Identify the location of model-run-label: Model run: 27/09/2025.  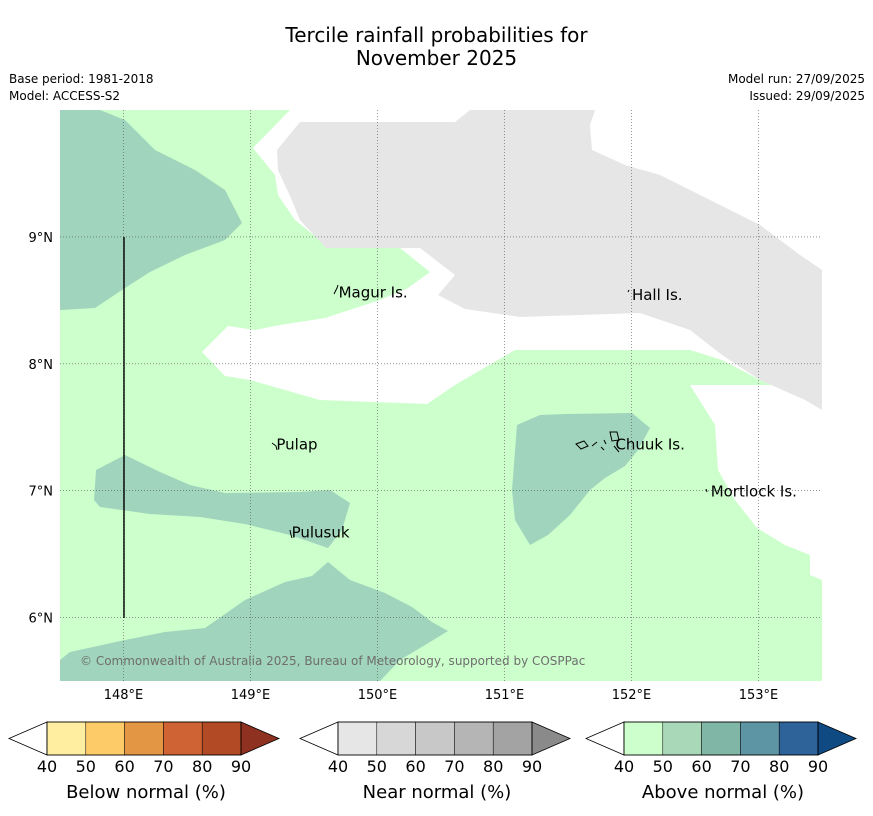
(796, 79).